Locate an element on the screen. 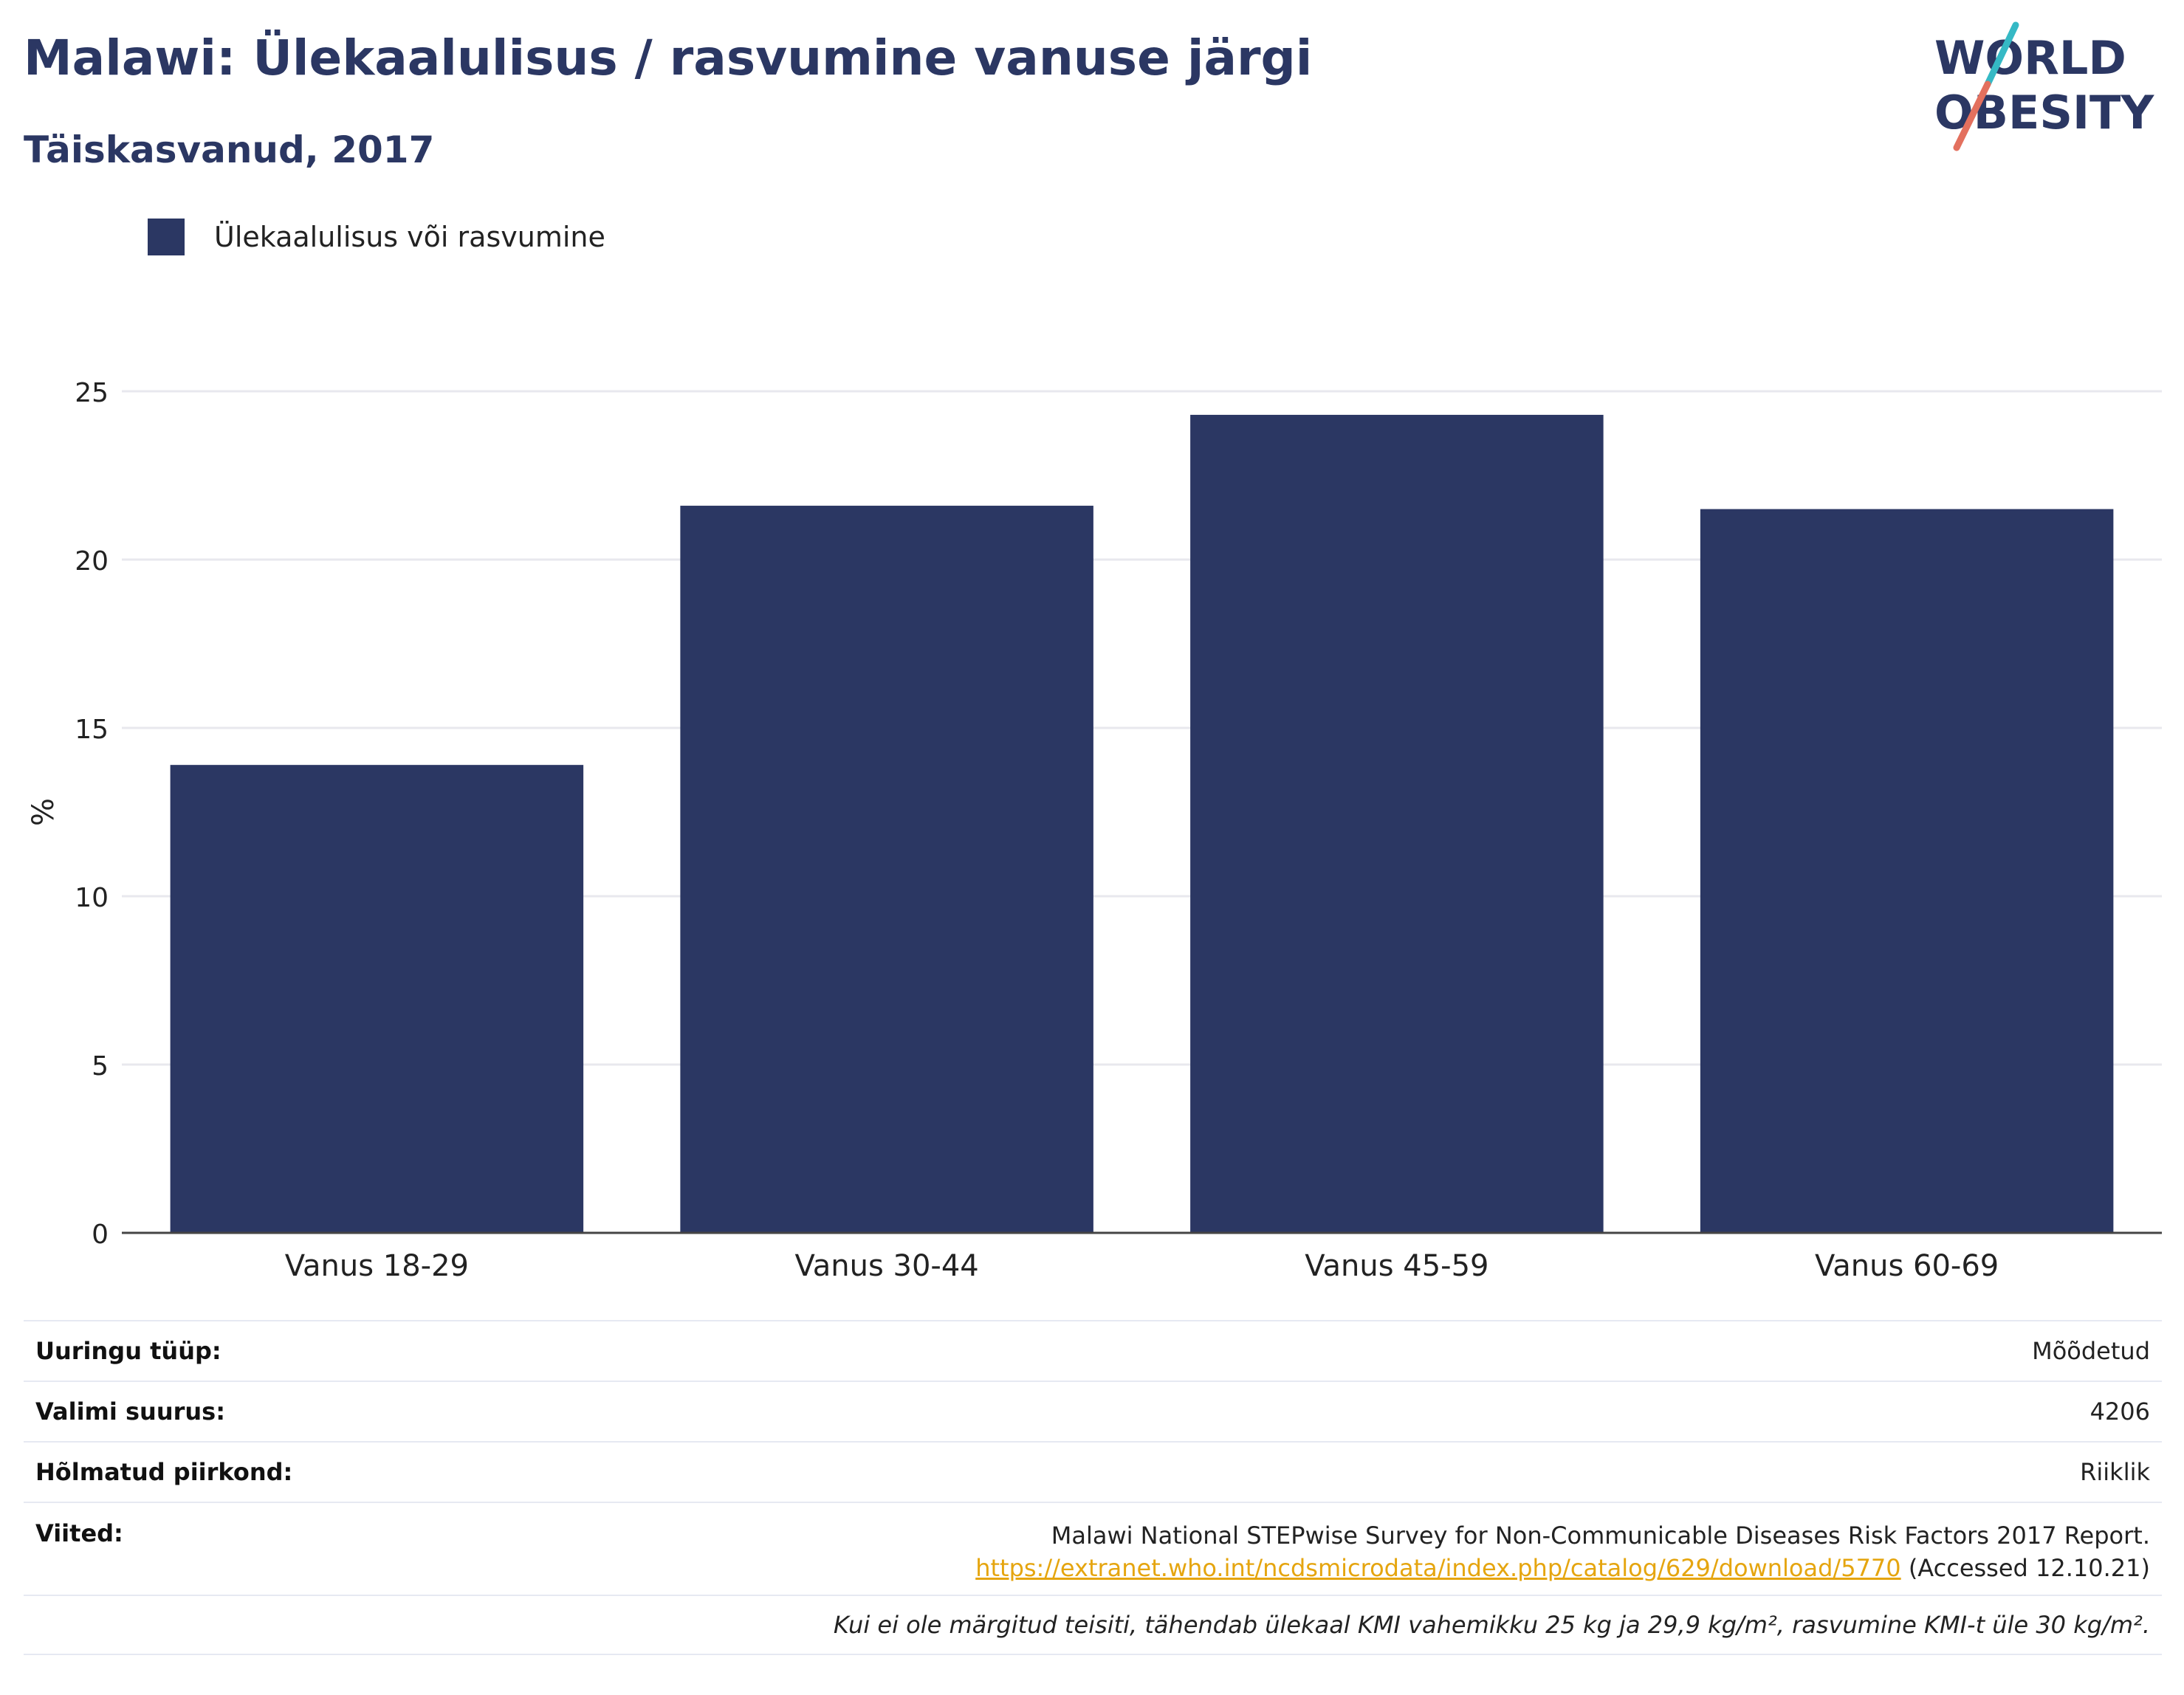 This screenshot has height=1695, width=2184. x-tick-label: Vanus 30-44 is located at coordinates (886, 1266).